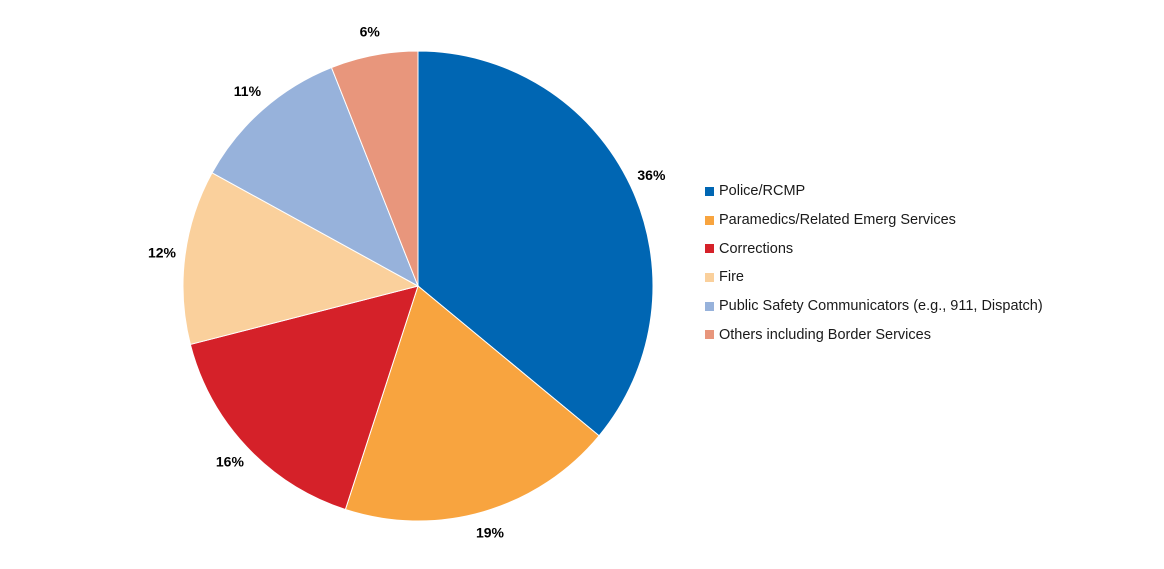  What do you see at coordinates (304, 398) in the screenshot?
I see `pie-slice-corrections` at bounding box center [304, 398].